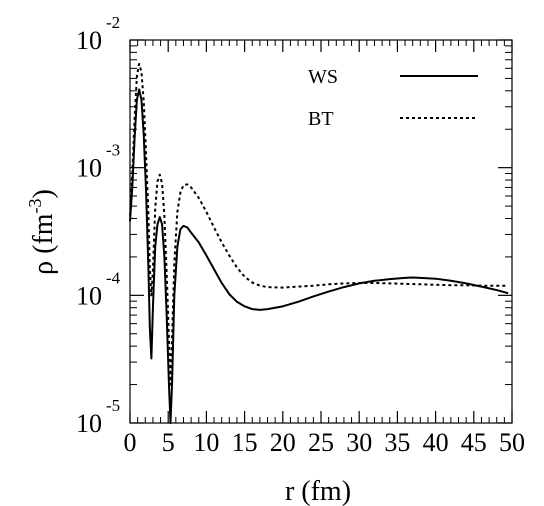 This screenshot has width=544, height=506. I want to click on x-tick-label: 10, so click(206, 442).